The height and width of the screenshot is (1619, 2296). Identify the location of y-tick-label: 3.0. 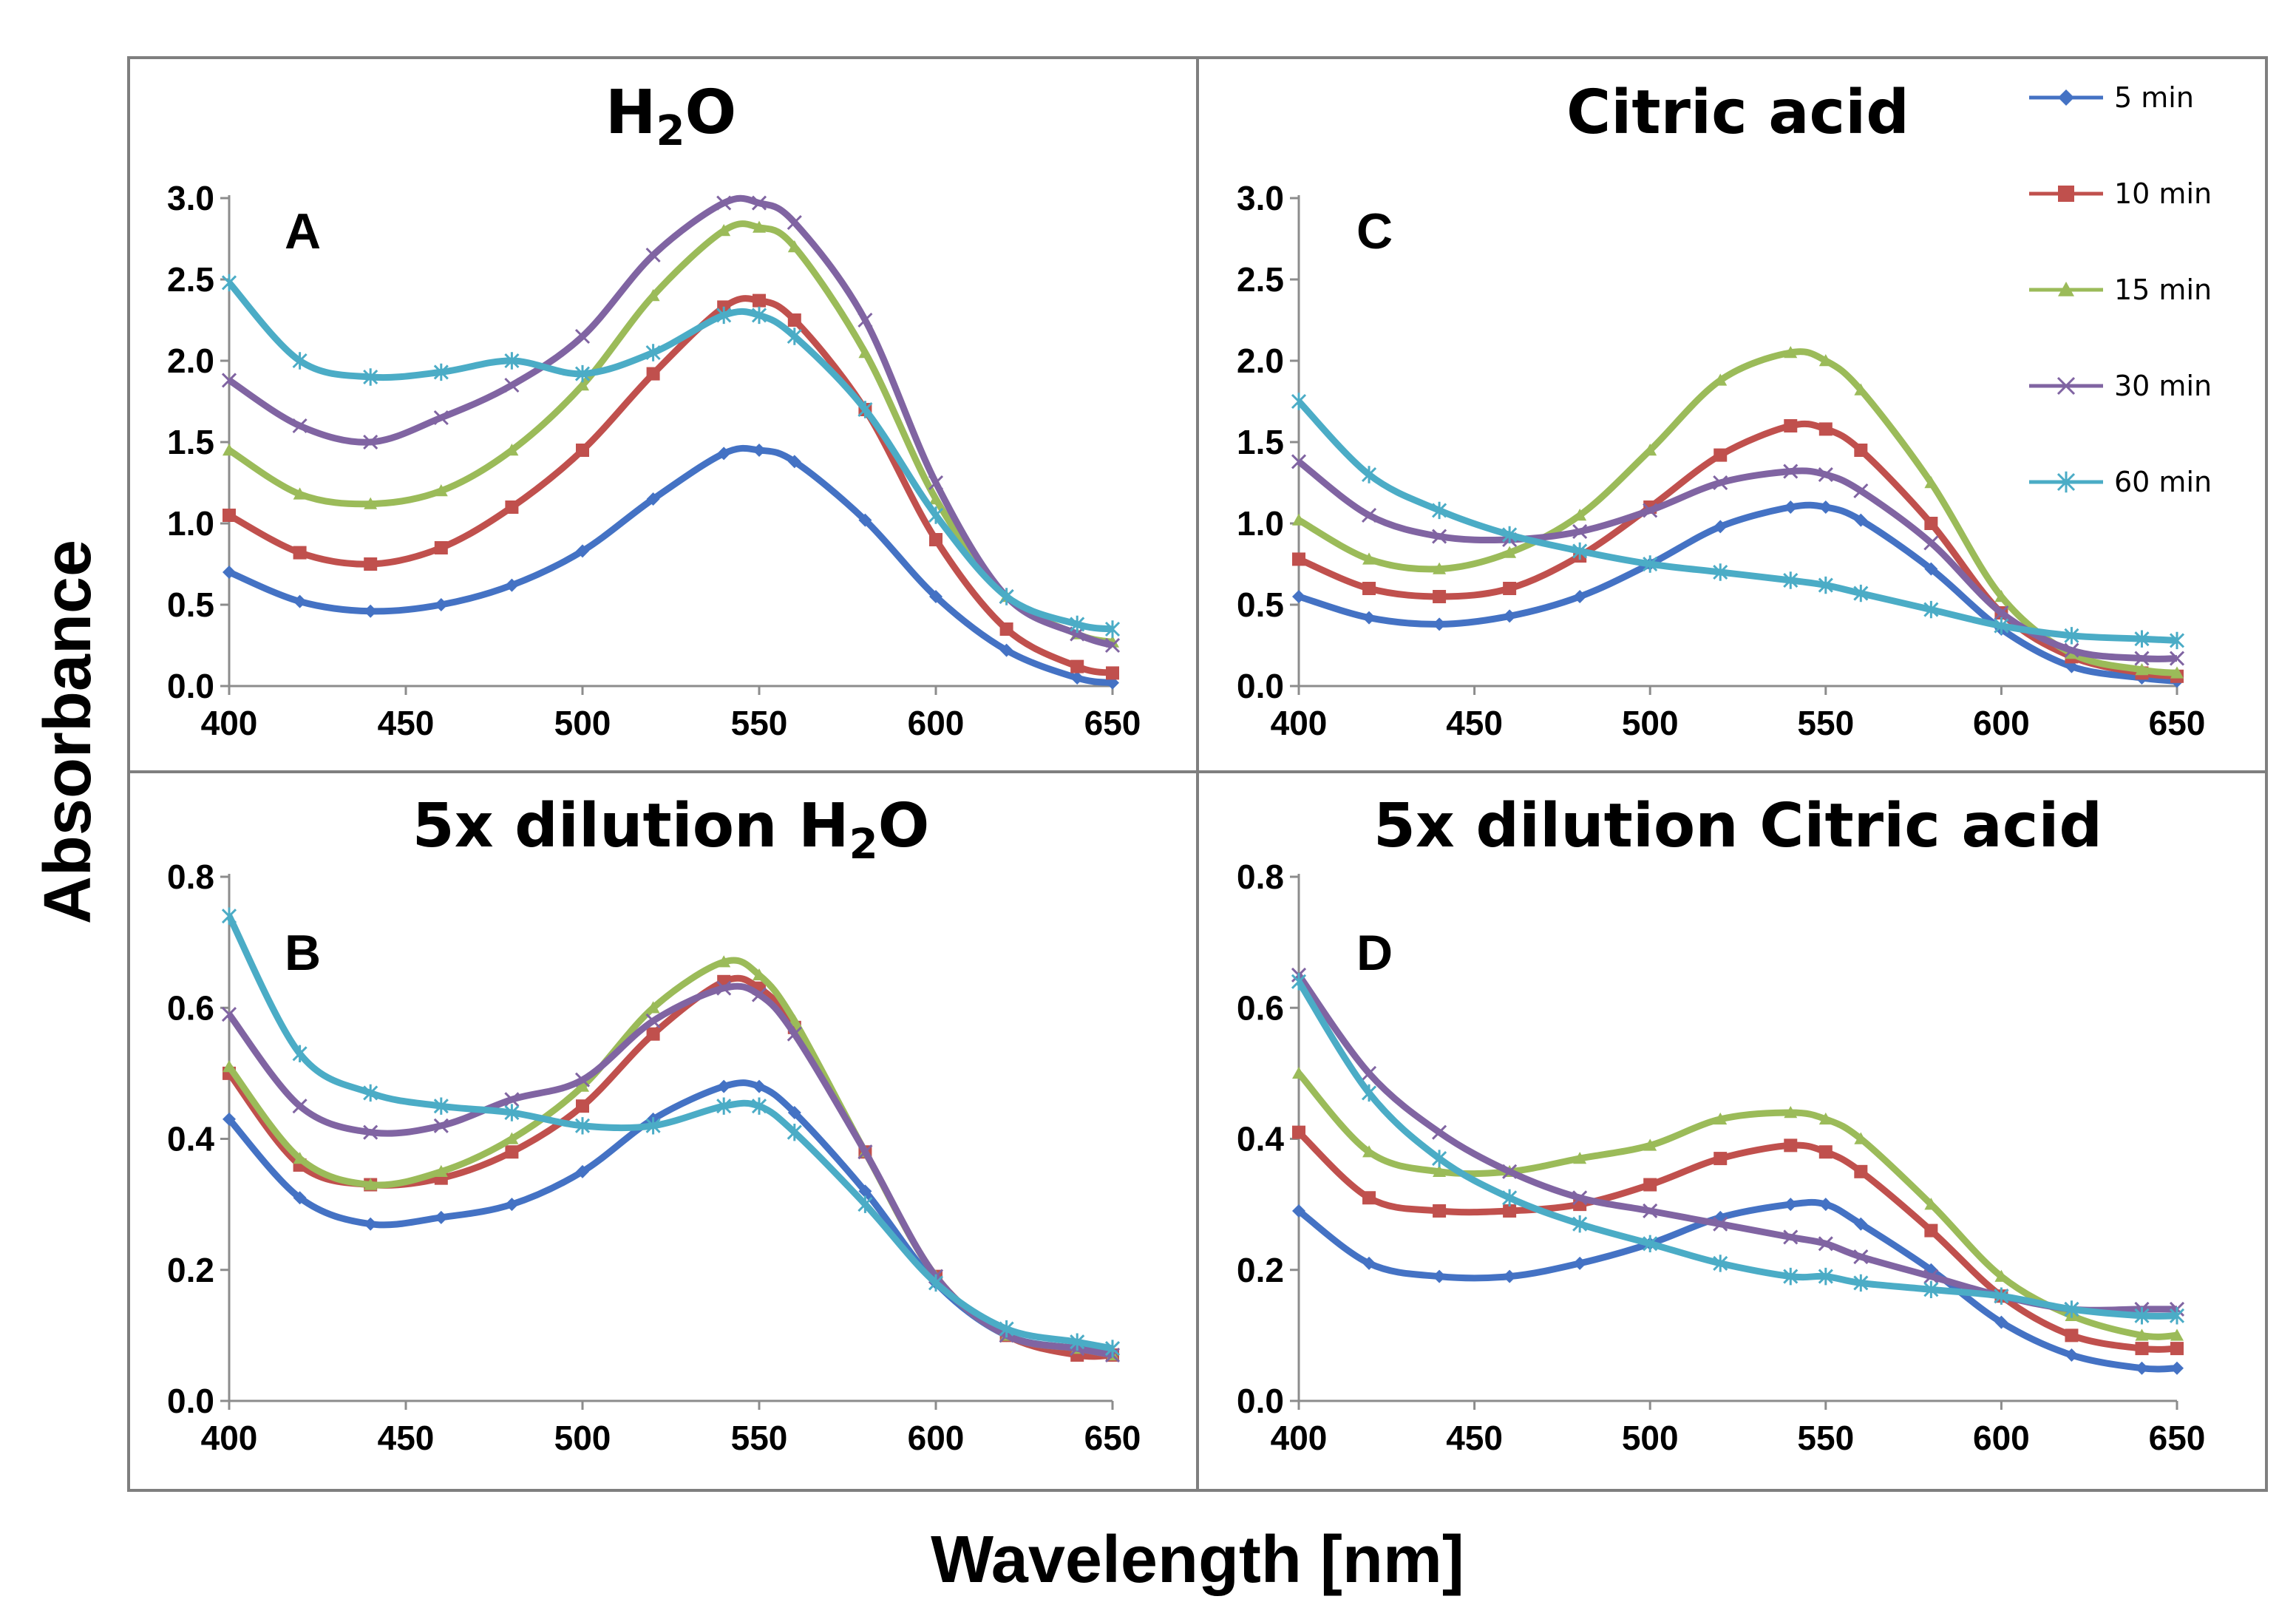
(1260, 198).